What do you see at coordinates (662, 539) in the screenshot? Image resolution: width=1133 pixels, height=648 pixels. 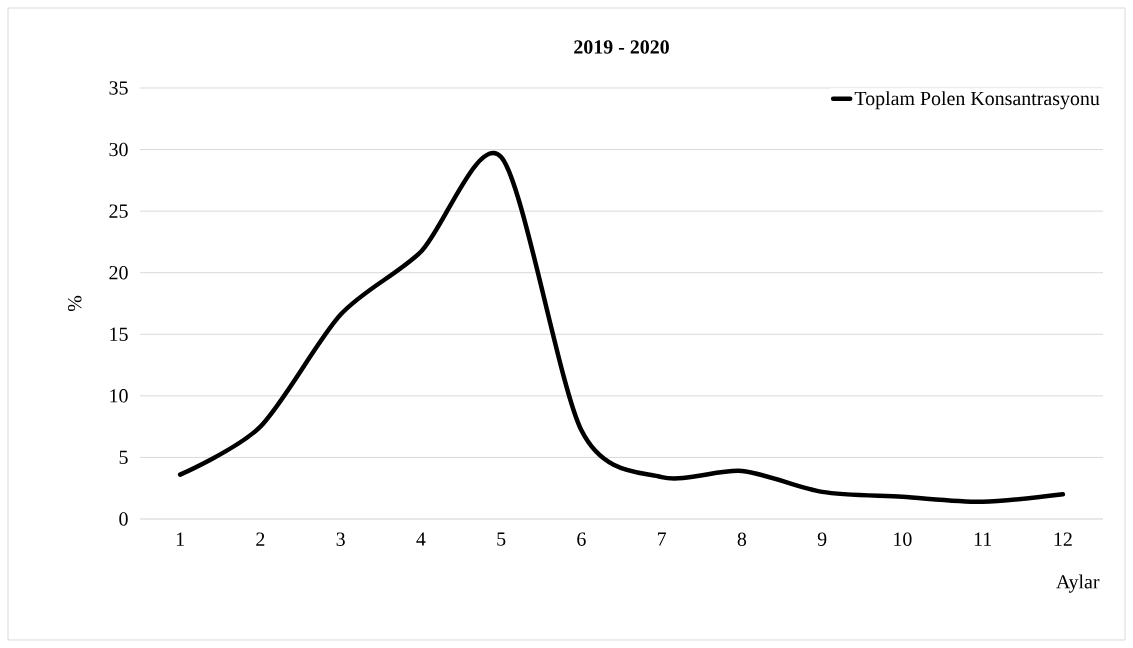 I see `x-tick-label: 7` at bounding box center [662, 539].